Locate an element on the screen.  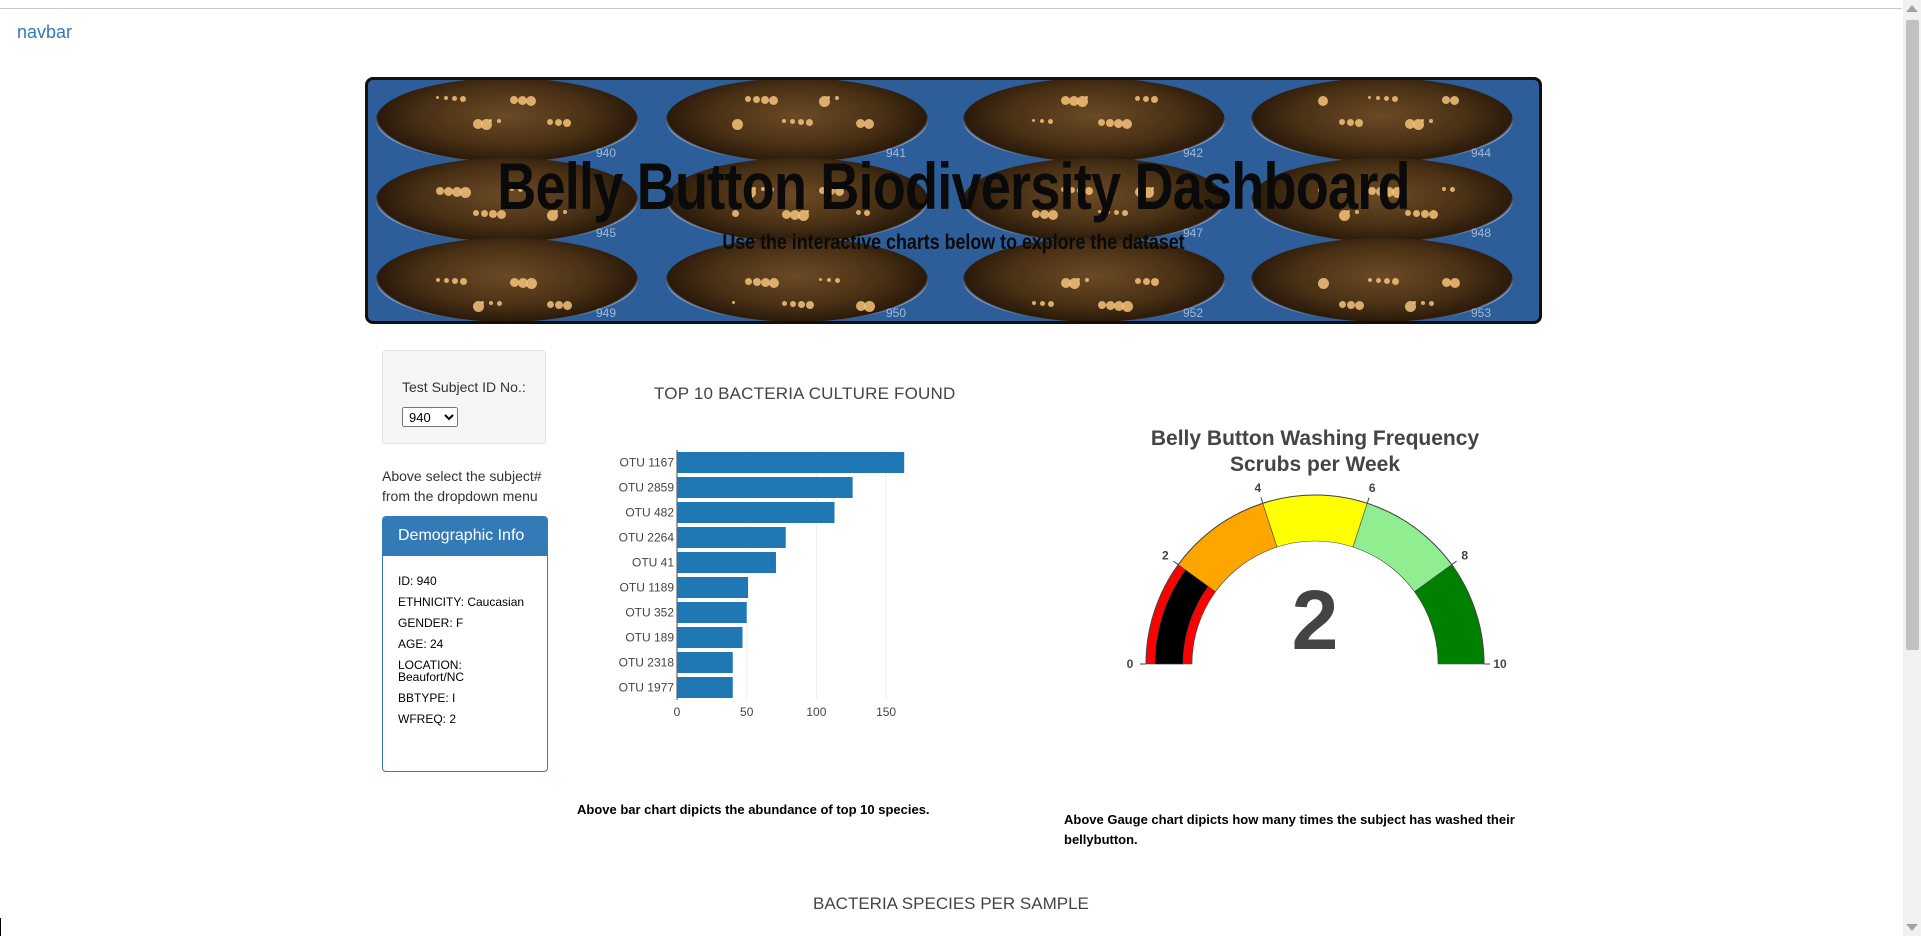
gauge-tick-label: 8 is located at coordinates (1464, 555).